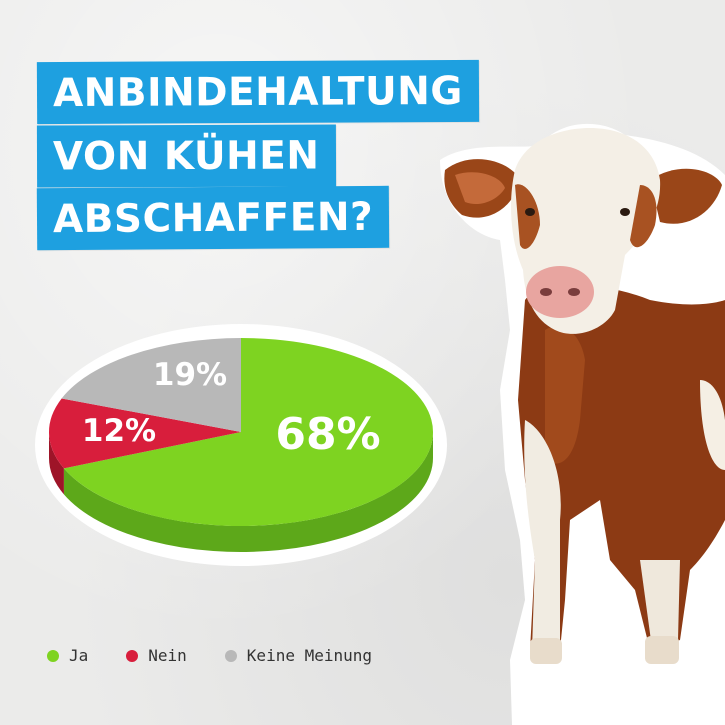 The height and width of the screenshot is (725, 725). Describe the element at coordinates (248, 492) in the screenshot. I see `pie-side-ja` at that location.